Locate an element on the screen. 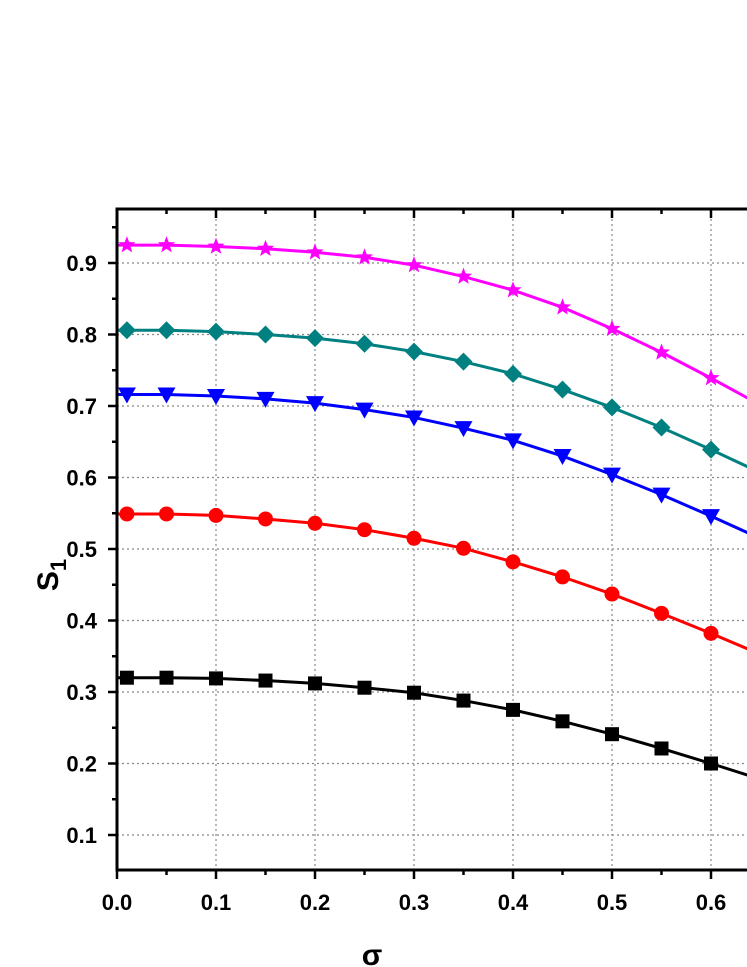  y-axis-label: S1 is located at coordinates (51, 575).